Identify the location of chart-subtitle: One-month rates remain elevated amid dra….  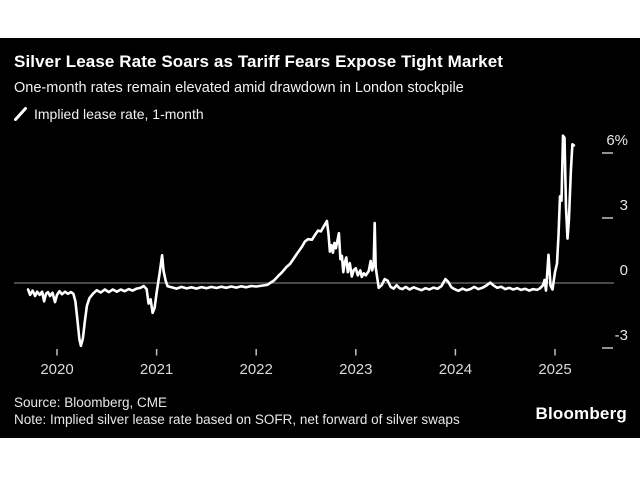
(239, 88).